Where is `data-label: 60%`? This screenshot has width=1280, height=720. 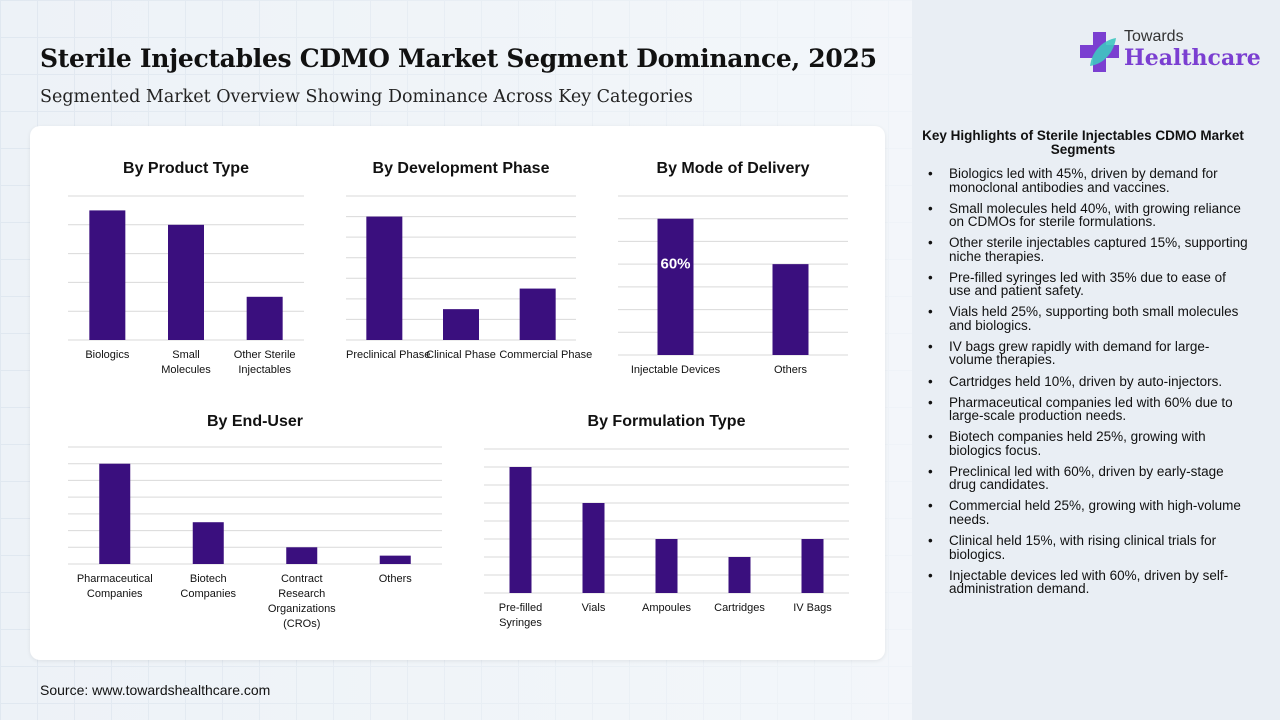 data-label: 60% is located at coordinates (675, 264).